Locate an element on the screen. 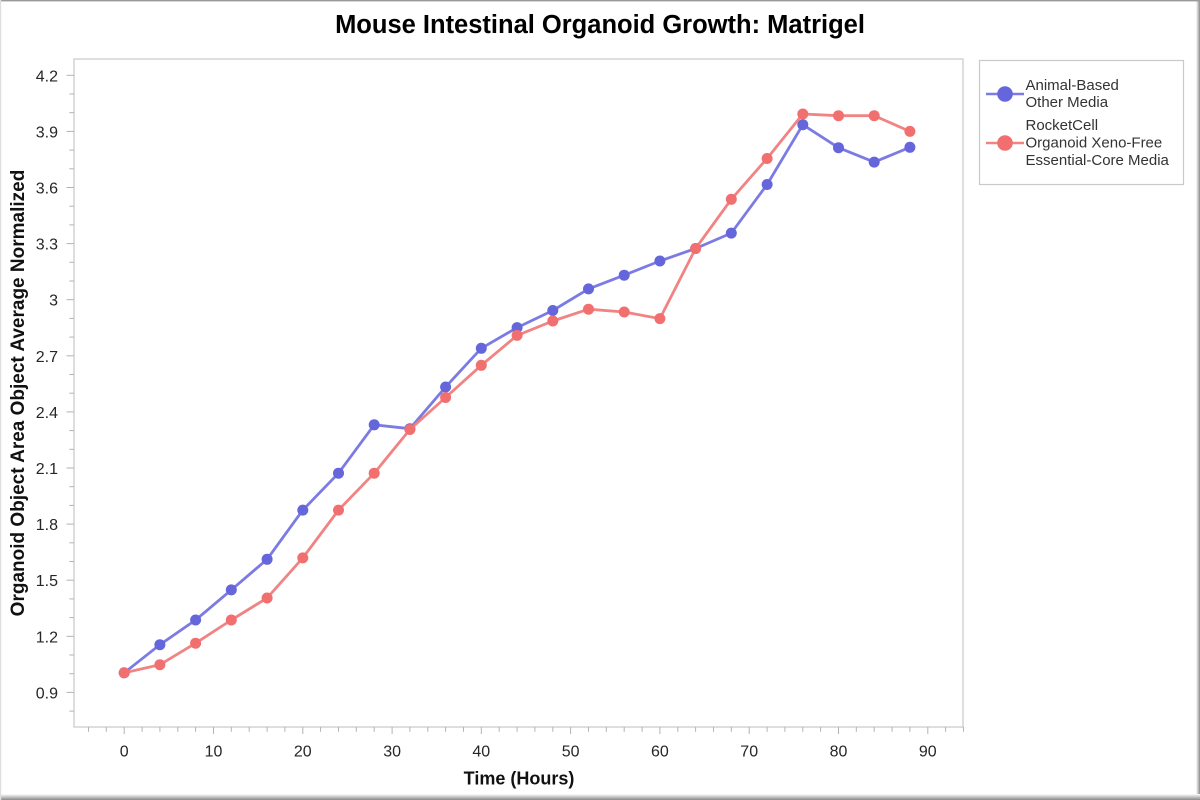 The width and height of the screenshot is (1200, 800). svg-text: 80 is located at coordinates (839, 752).